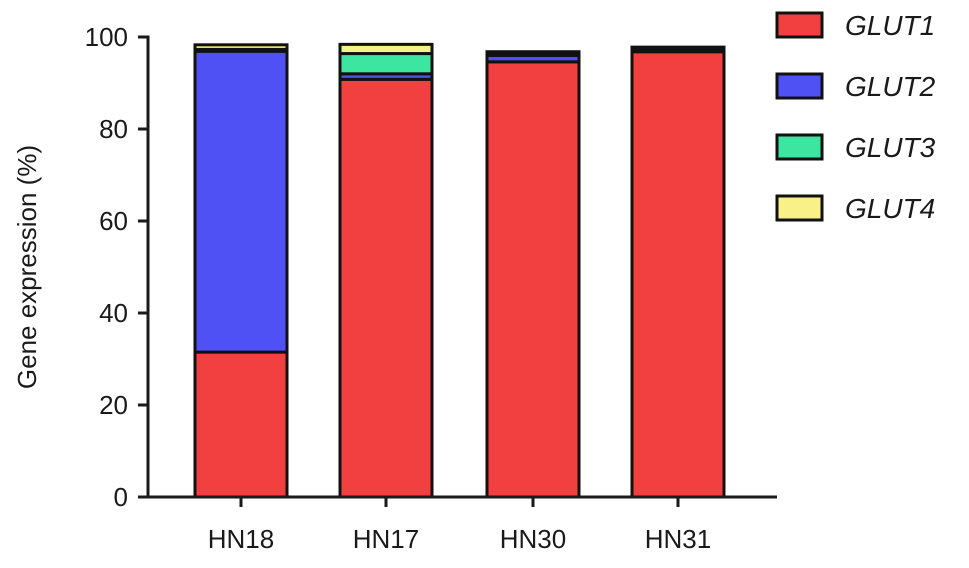 This screenshot has width=969, height=568. Describe the element at coordinates (386, 288) in the screenshot. I see `bar-hn17-glut1` at that location.